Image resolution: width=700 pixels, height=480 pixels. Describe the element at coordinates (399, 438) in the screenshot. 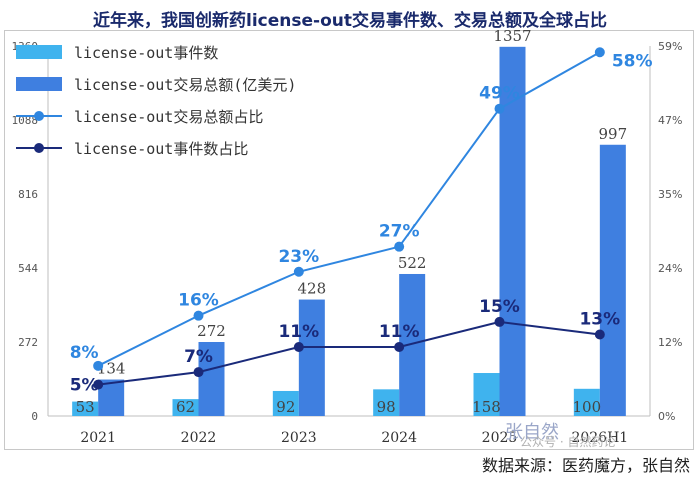

I see `x-tick-label: 2024` at that location.